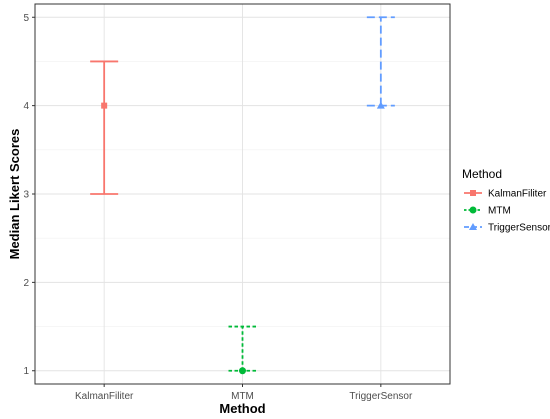  What do you see at coordinates (381, 396) in the screenshot?
I see `x-tick-label: TriggerSensor` at bounding box center [381, 396].